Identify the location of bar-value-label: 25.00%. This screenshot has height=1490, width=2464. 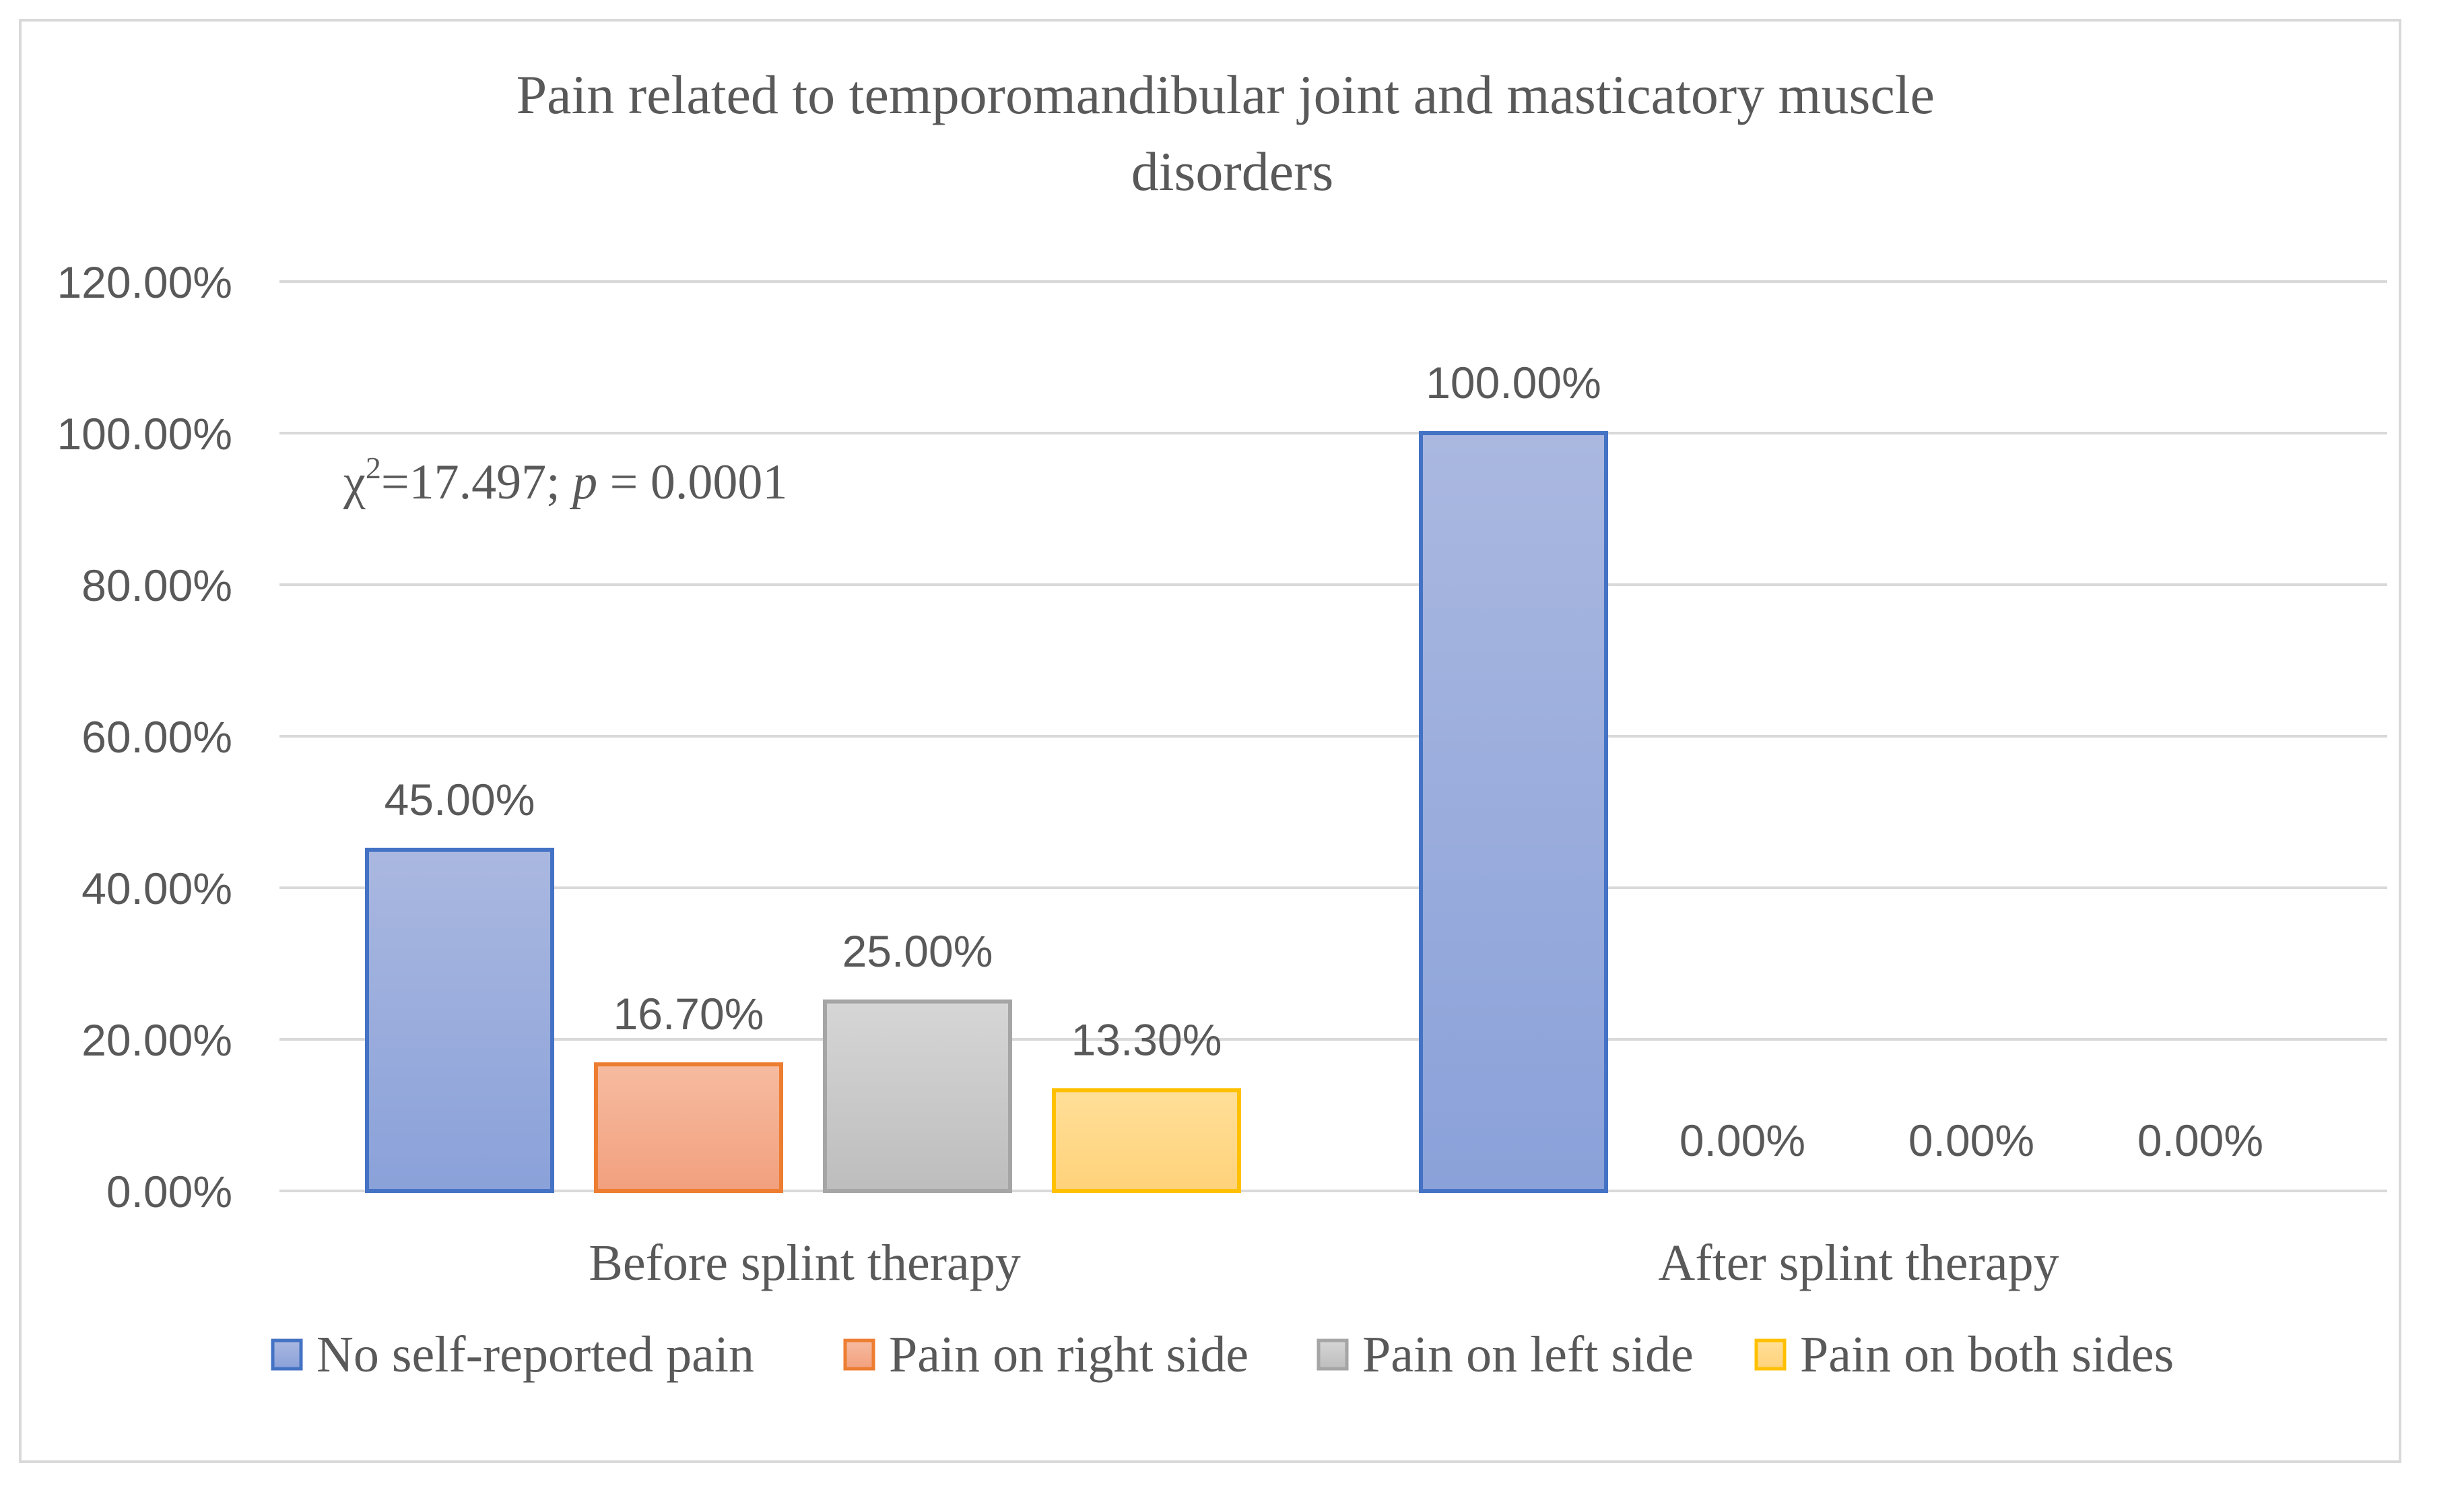
(917, 951).